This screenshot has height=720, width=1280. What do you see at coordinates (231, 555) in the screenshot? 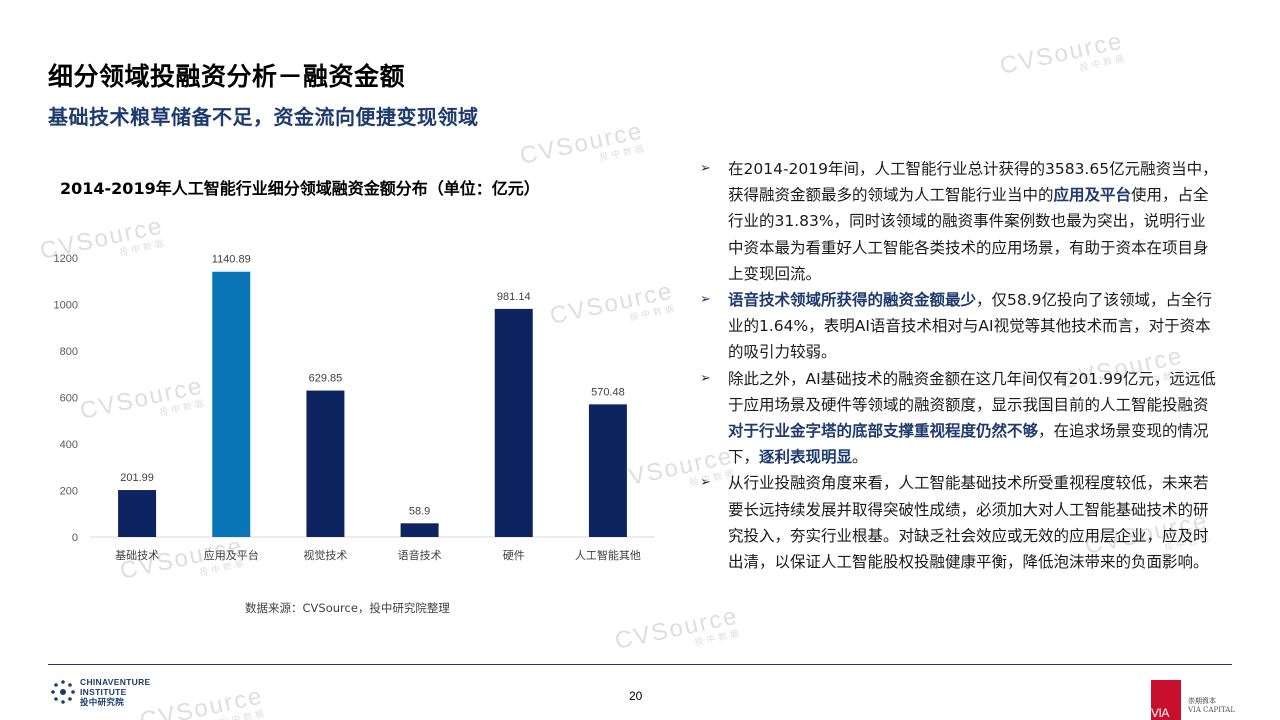
I see `x-tick-label: 应用及平台` at bounding box center [231, 555].